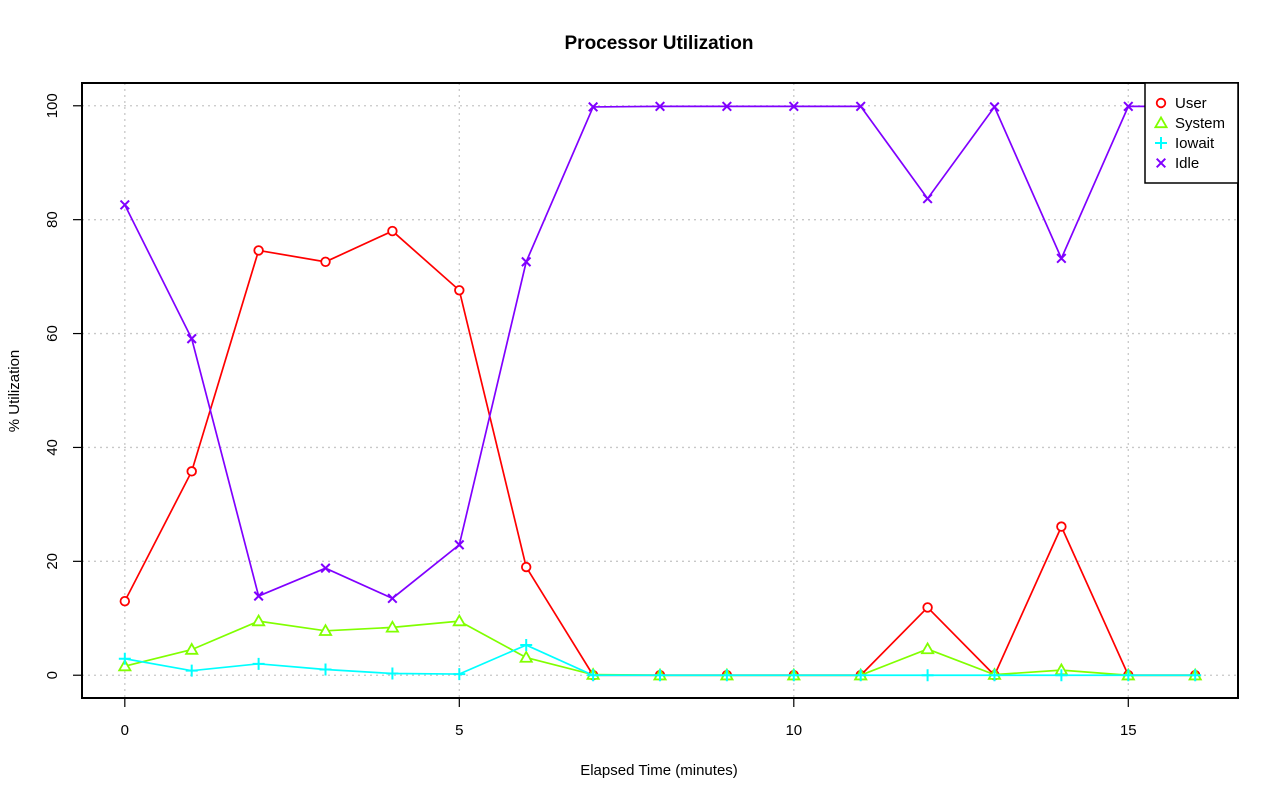 The image size is (1280, 806). Describe the element at coordinates (659, 770) in the screenshot. I see `x-axis-label: Elapsed Time (minutes)` at that location.